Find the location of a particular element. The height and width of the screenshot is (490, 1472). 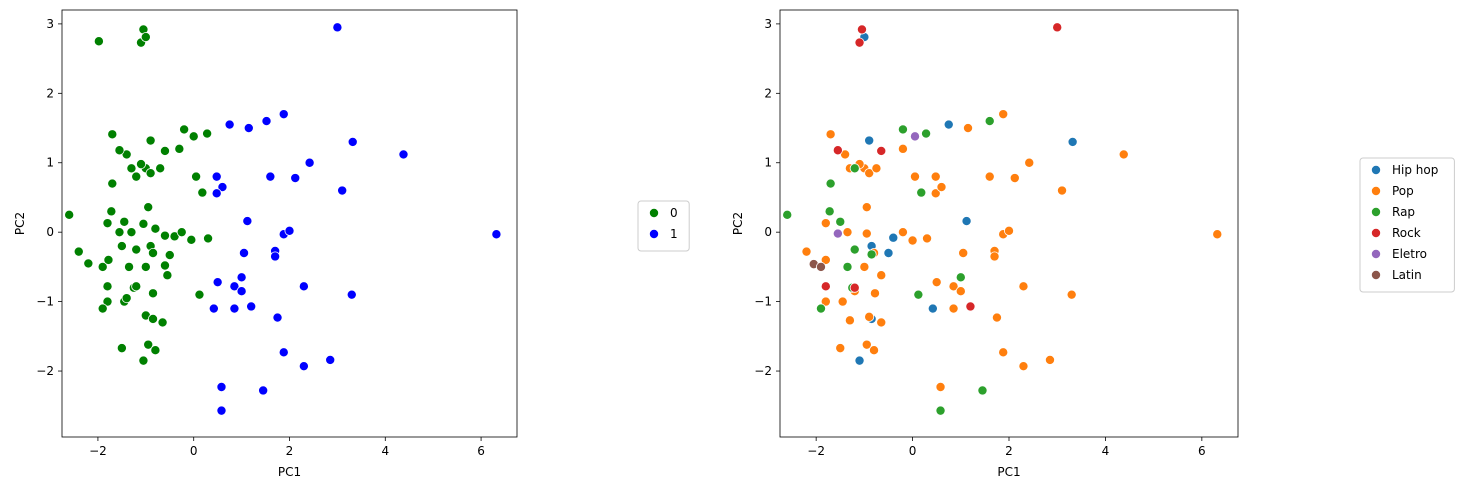

legend-label: 0 is located at coordinates (674, 213).